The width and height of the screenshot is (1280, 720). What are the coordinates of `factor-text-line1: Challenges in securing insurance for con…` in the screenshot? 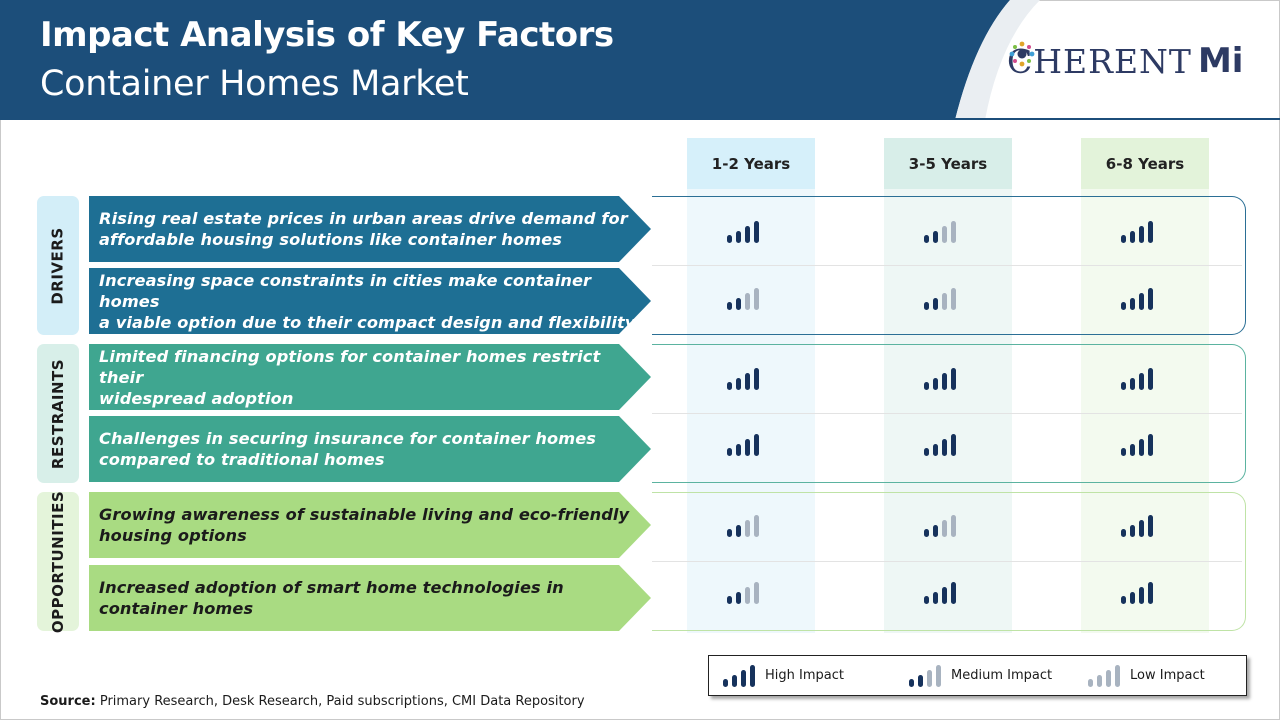 It's located at (348, 438).